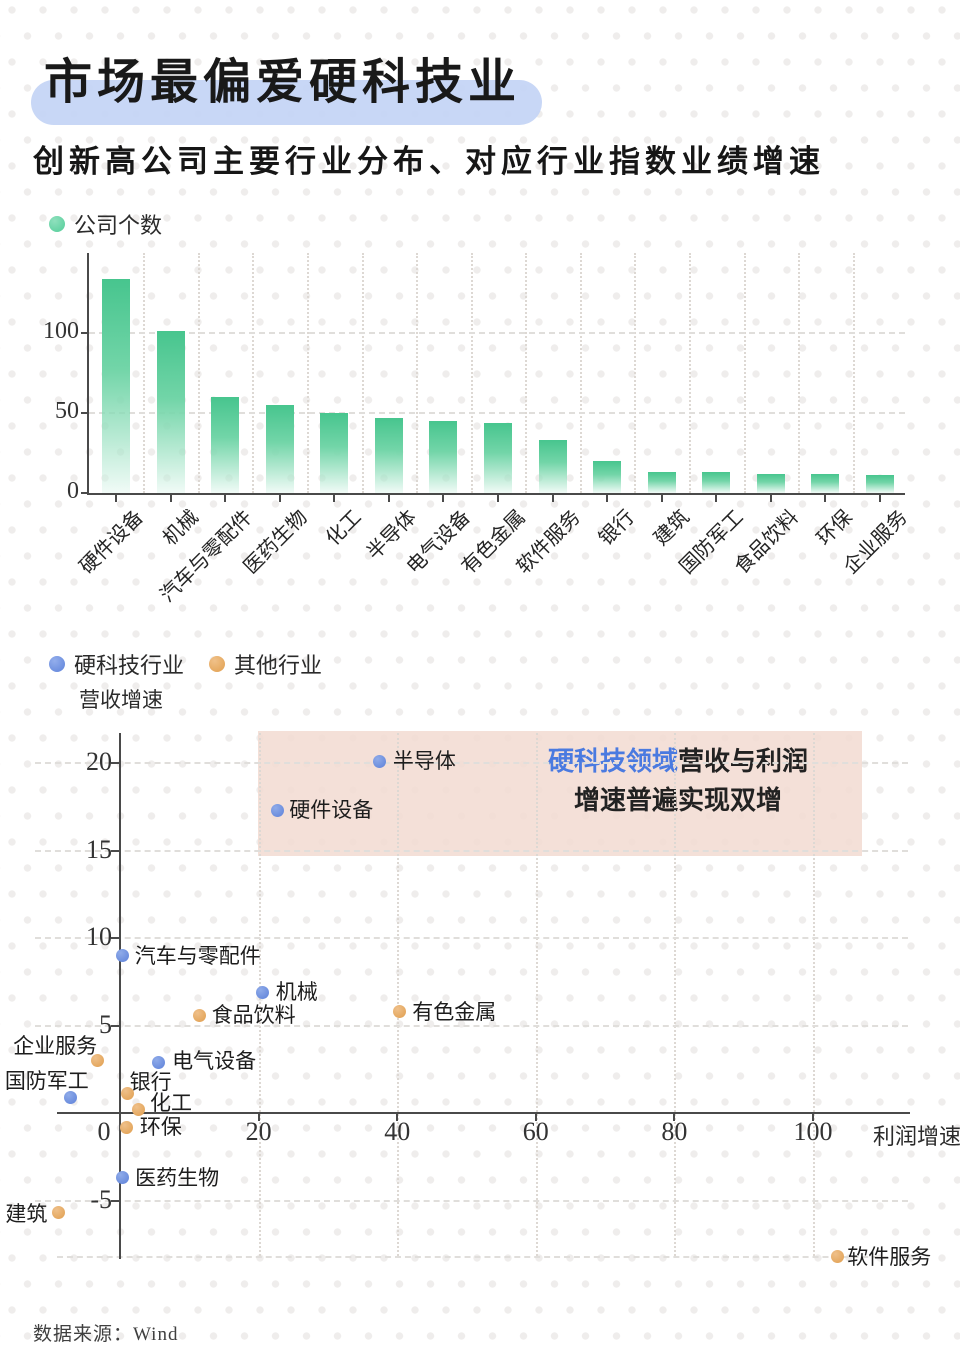 This screenshot has width=960, height=1358. What do you see at coordinates (61, 331) in the screenshot?
I see `bar-y-tick-label: 100` at bounding box center [61, 331].